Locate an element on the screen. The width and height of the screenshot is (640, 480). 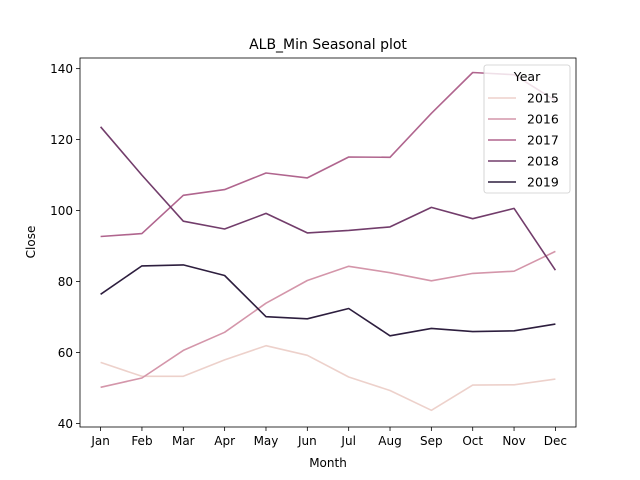
series-line-2019 is located at coordinates (328, 300).